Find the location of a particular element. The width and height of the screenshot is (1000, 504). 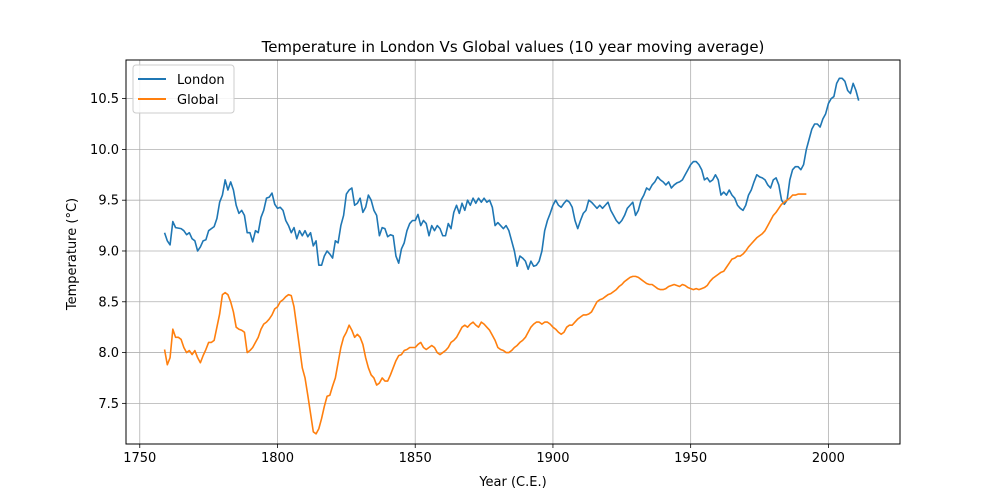

x-tick-label: 2000 is located at coordinates (828, 458).